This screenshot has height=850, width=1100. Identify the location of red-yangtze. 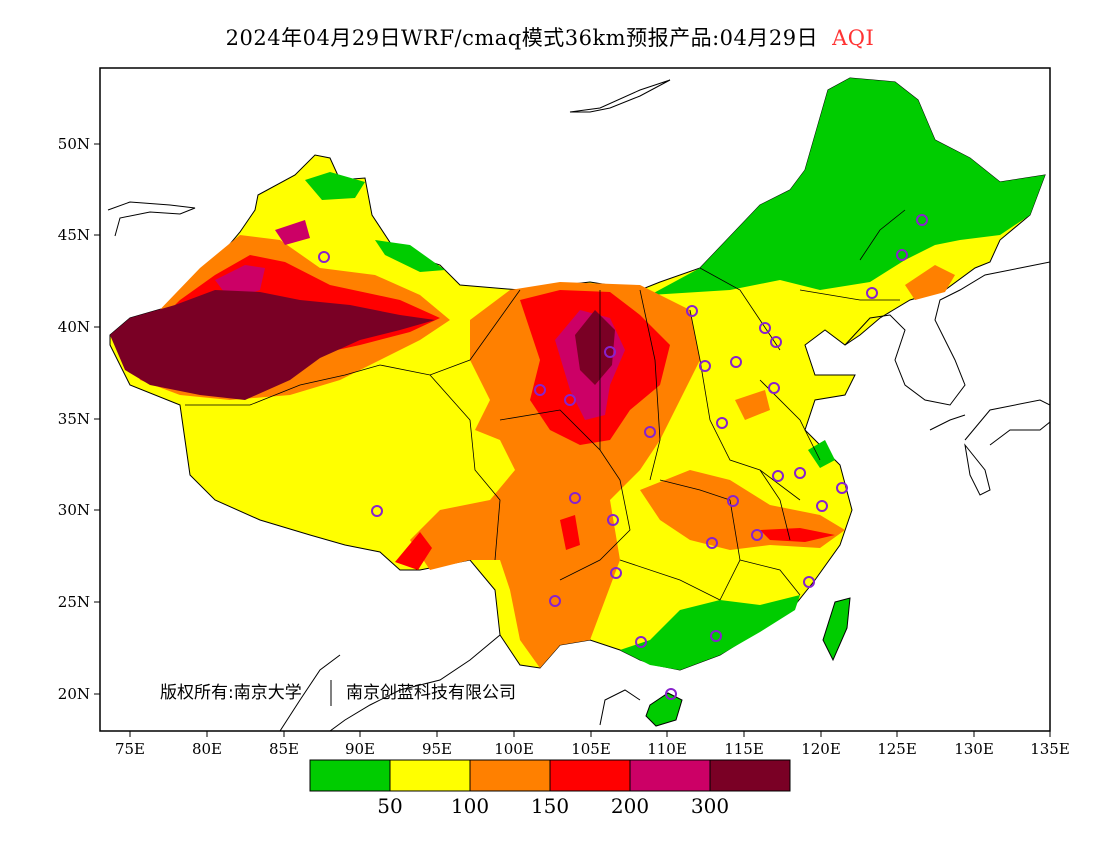
(797, 535).